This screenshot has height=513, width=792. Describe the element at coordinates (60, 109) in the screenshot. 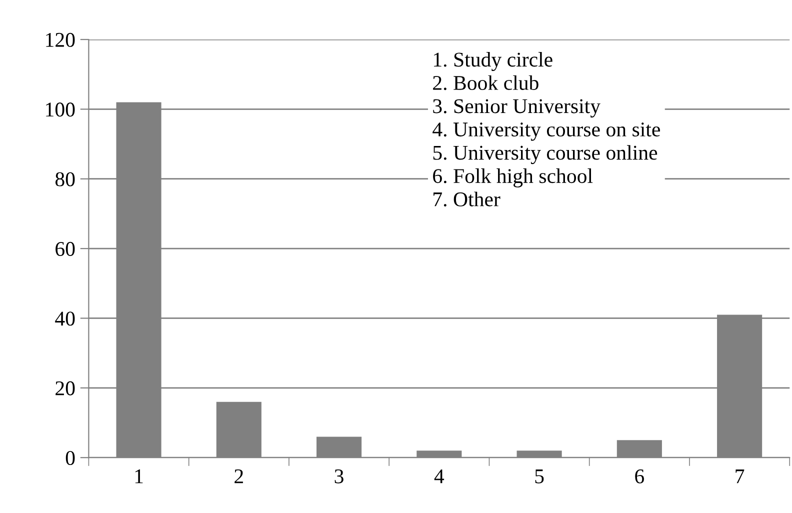

I see `y-tick-label: 100` at that location.